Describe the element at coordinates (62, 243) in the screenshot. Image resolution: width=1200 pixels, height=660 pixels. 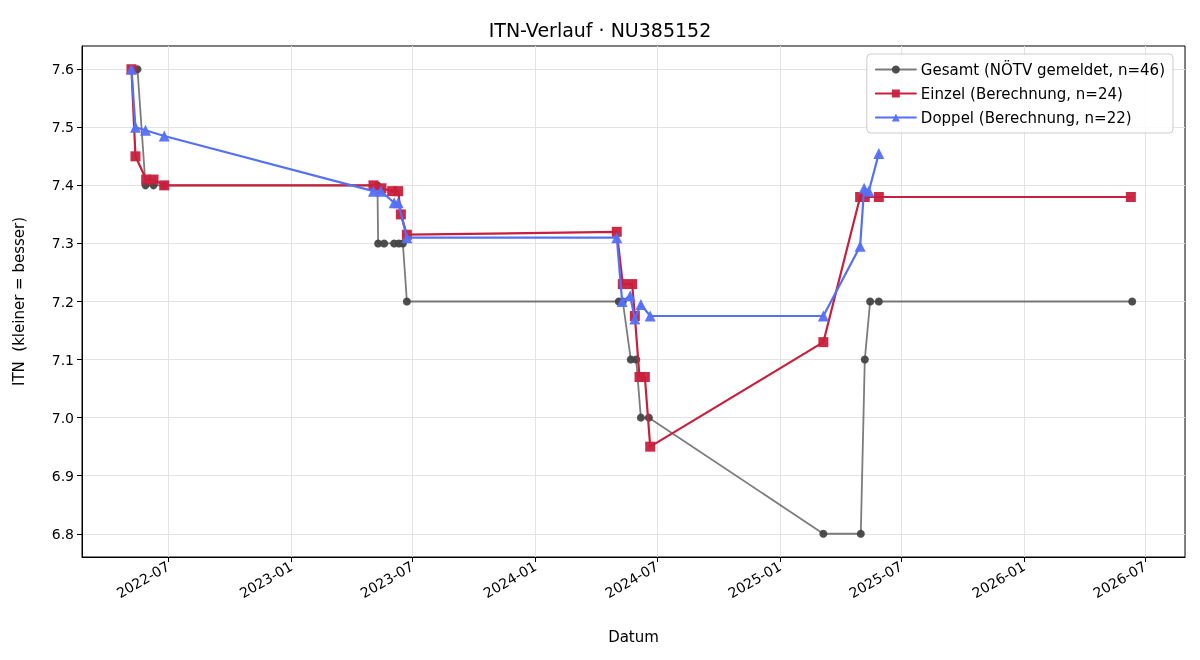
I see `y-tick-label: 7.3` at that location.